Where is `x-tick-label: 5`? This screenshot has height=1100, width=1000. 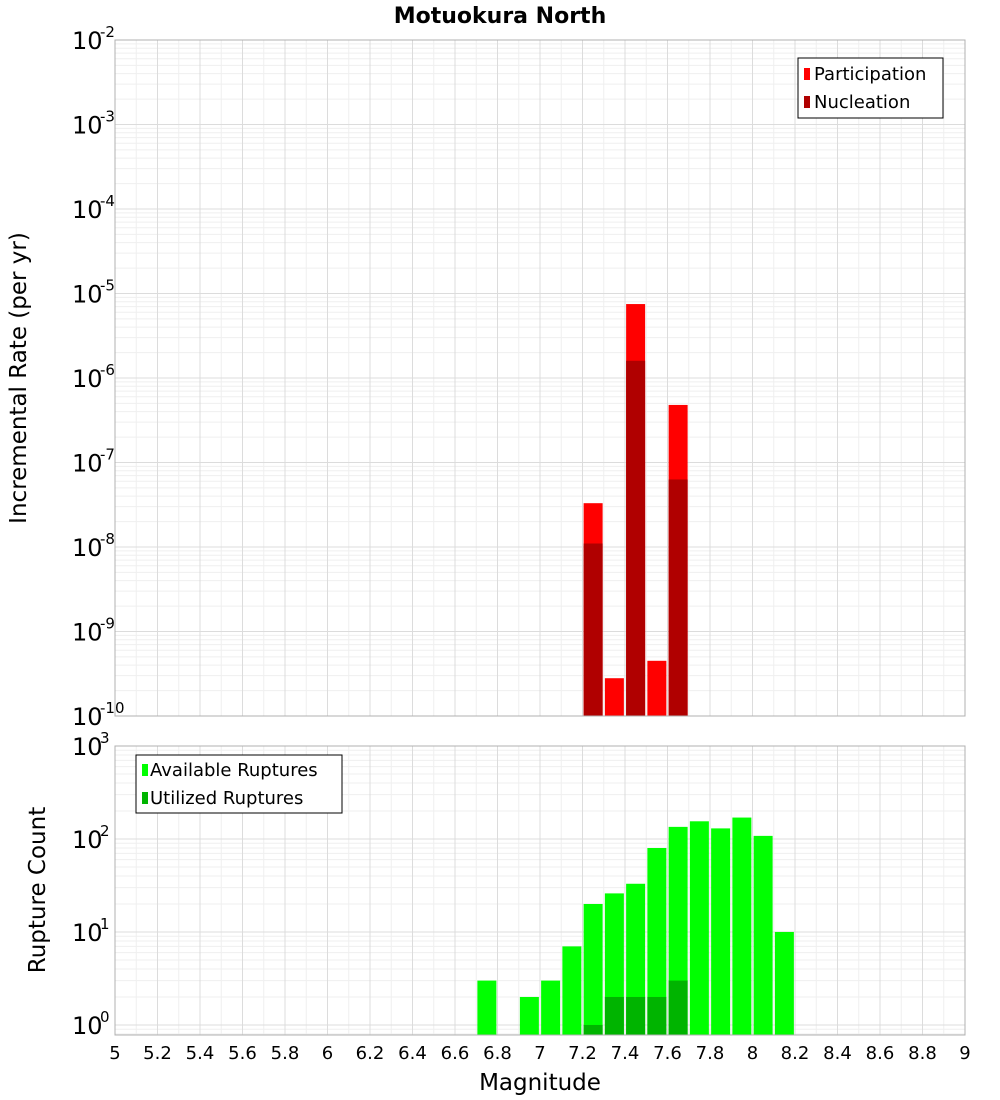
x-tick-label: 5 is located at coordinates (114, 1053).